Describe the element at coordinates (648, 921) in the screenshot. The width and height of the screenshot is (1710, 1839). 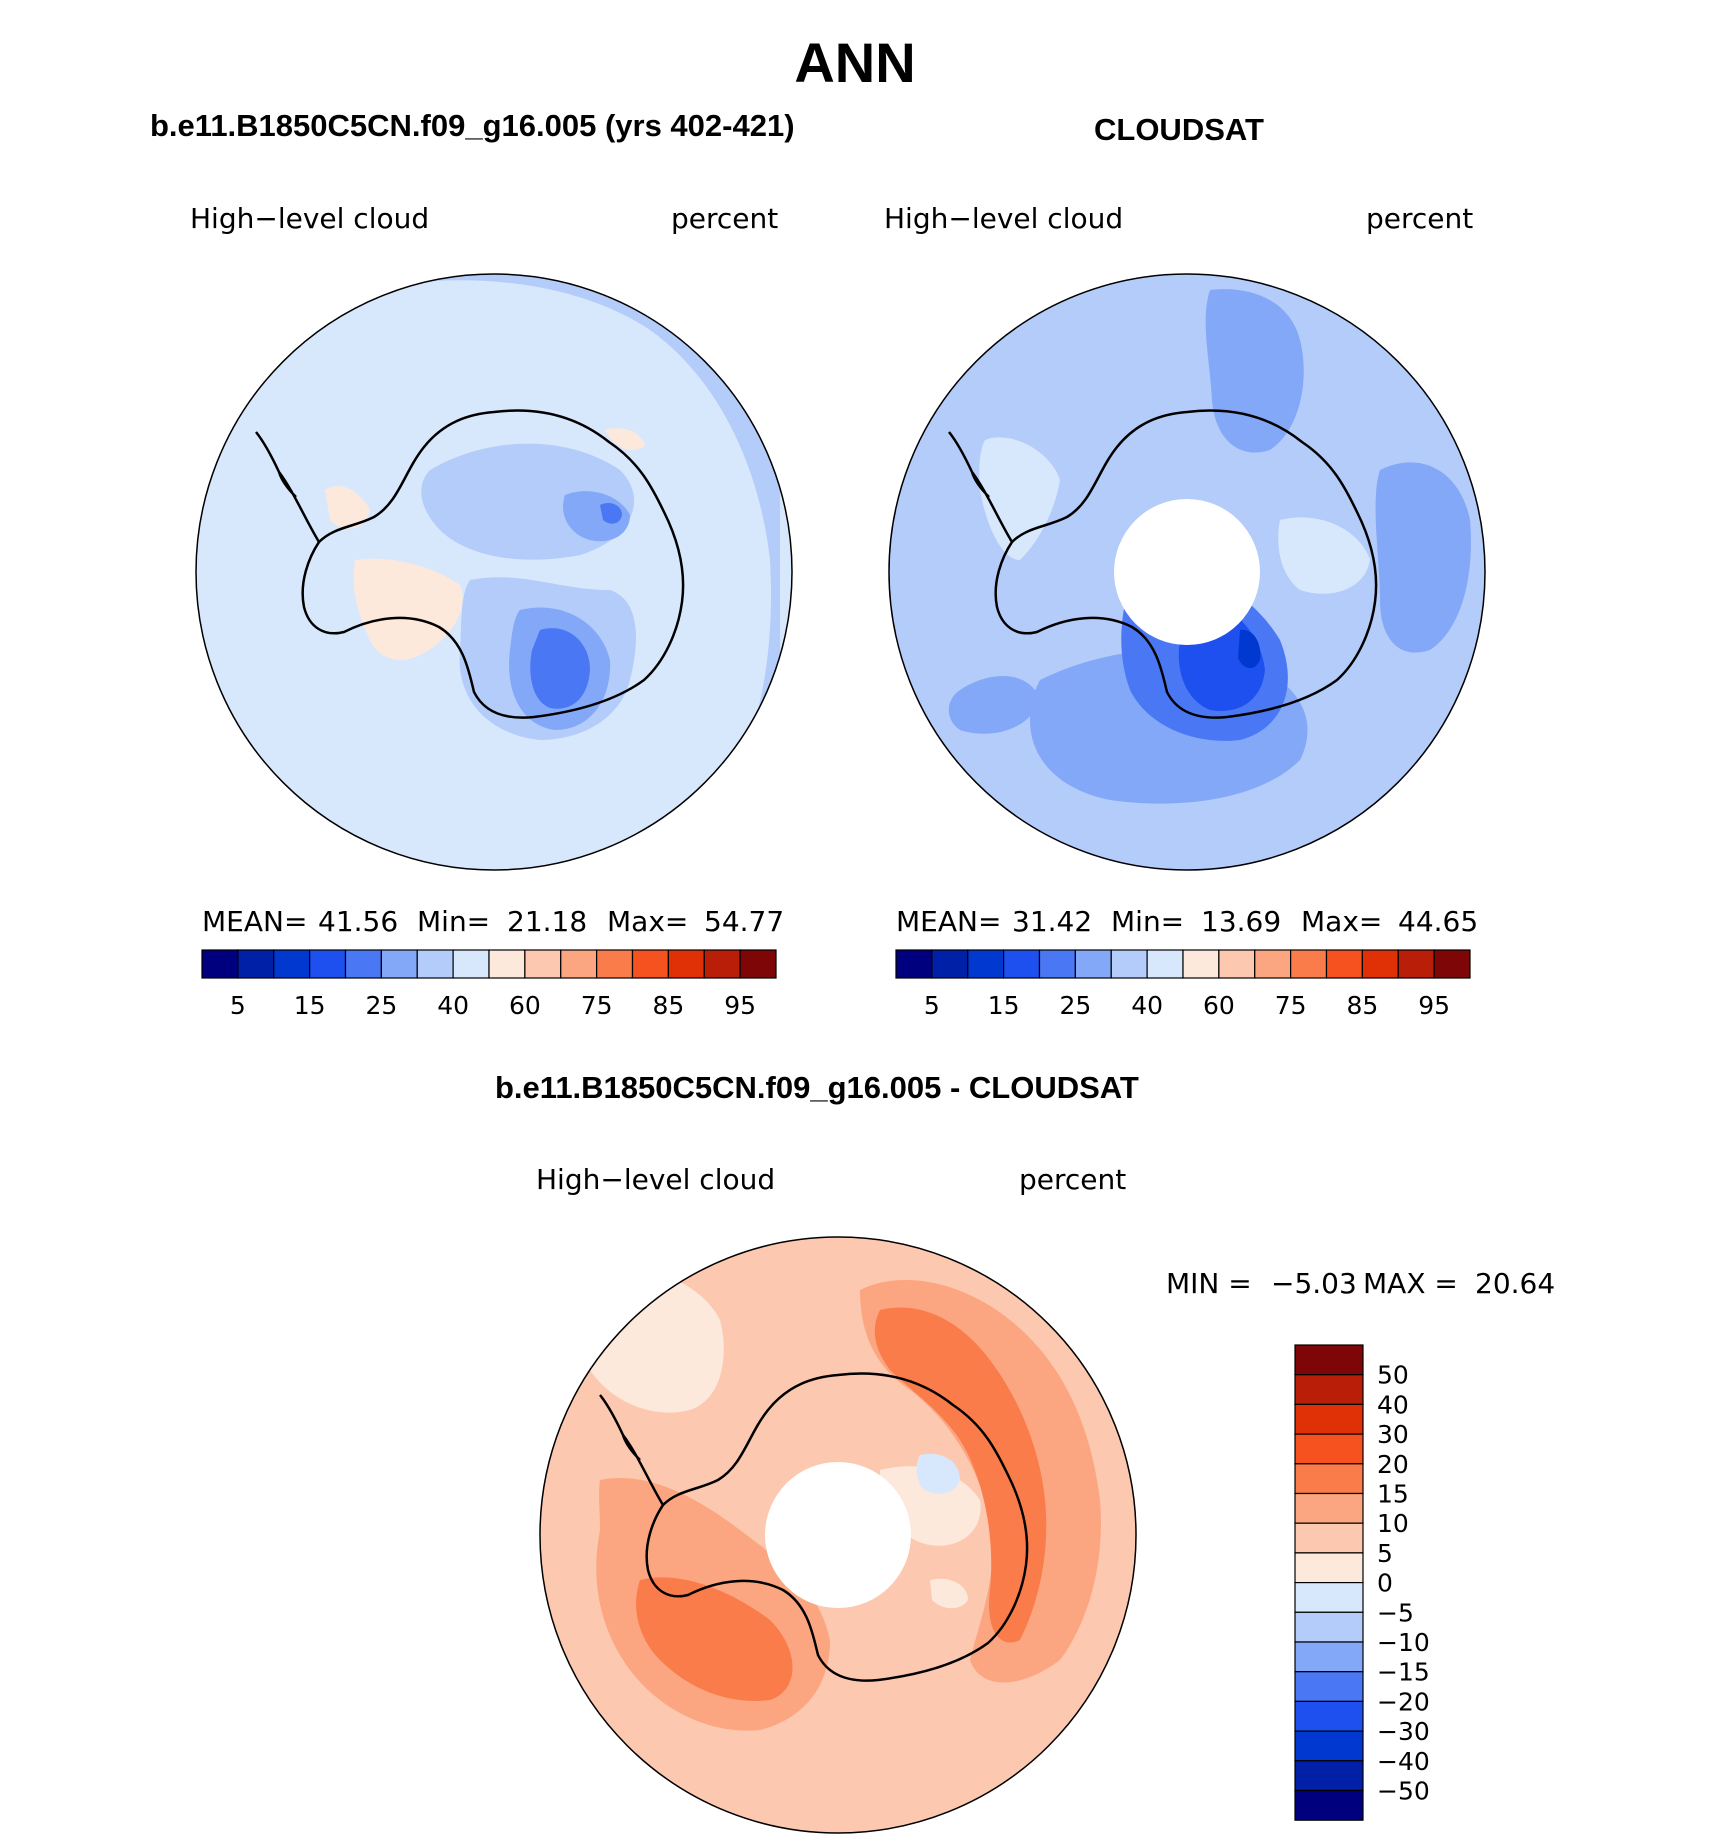
I see `panel1-max-label: Max=` at that location.